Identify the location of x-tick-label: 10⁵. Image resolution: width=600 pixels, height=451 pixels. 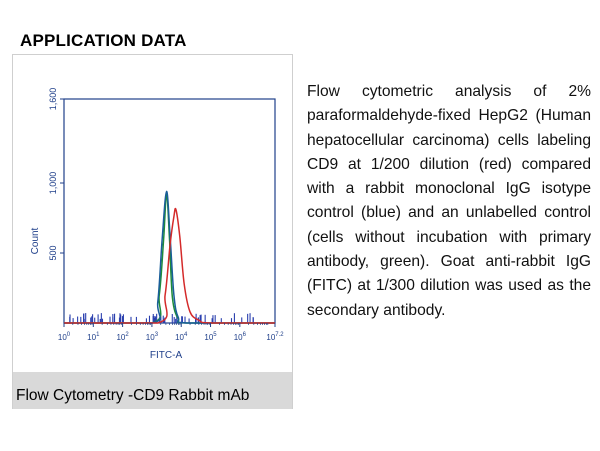
(210, 337).